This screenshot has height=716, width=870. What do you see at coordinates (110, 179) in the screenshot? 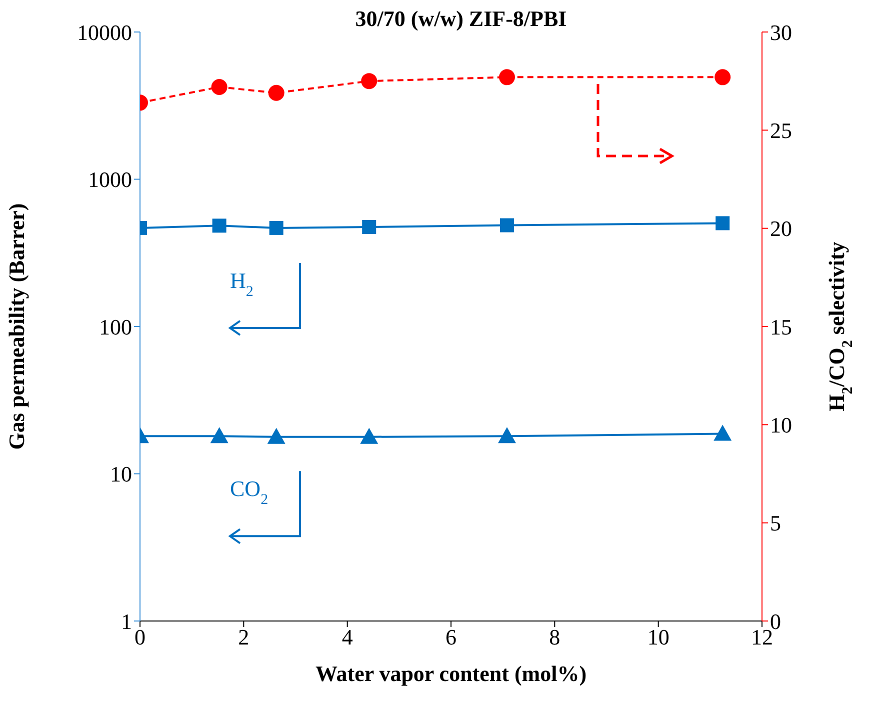
I see `y-tick-label: 1000` at bounding box center [110, 179].